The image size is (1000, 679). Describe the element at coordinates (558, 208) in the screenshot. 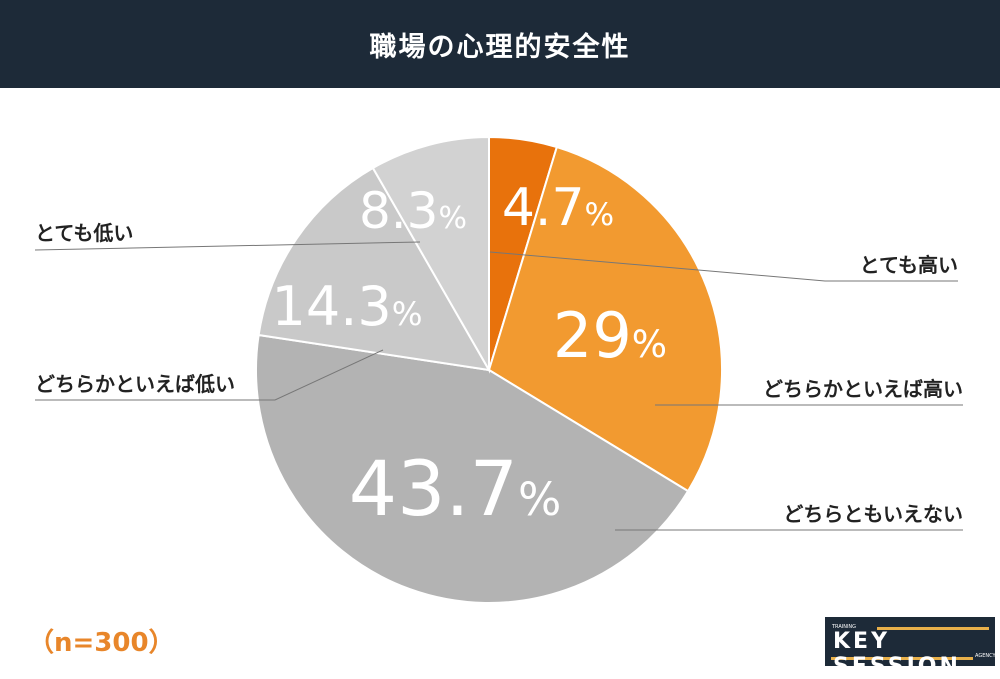

I see `data-label: 4.7%` at that location.